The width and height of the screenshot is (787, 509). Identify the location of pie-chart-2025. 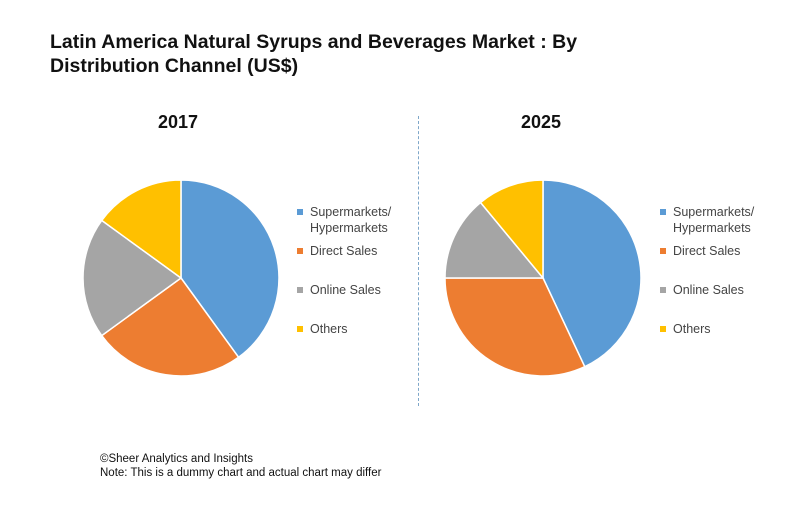
(543, 278).